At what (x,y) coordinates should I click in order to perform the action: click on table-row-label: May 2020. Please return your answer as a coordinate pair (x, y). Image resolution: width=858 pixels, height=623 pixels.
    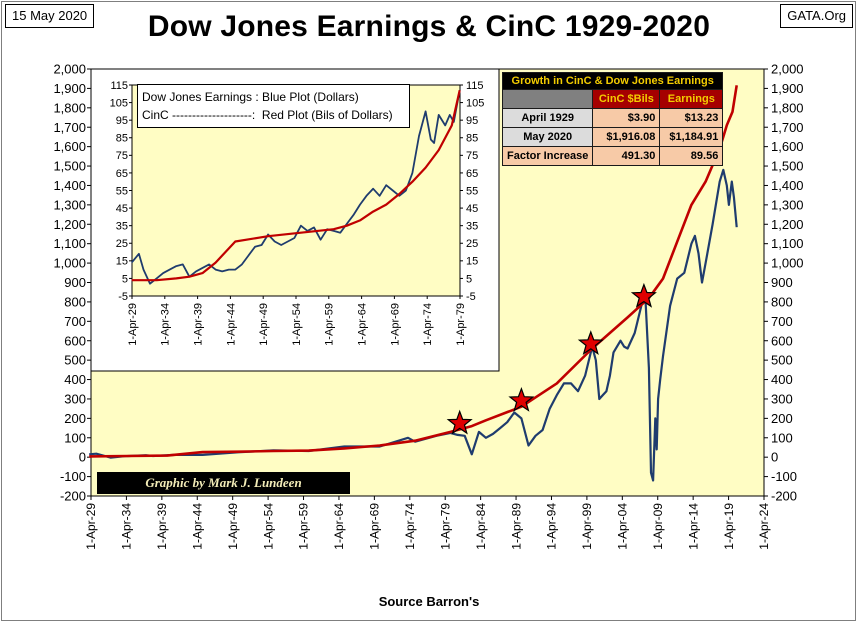
    Looking at the image, I should click on (547, 137).